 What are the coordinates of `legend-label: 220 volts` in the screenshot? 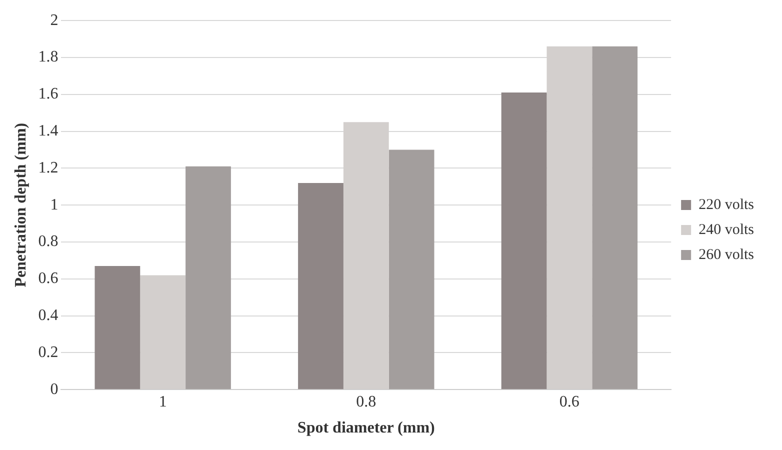 It's located at (726, 204).